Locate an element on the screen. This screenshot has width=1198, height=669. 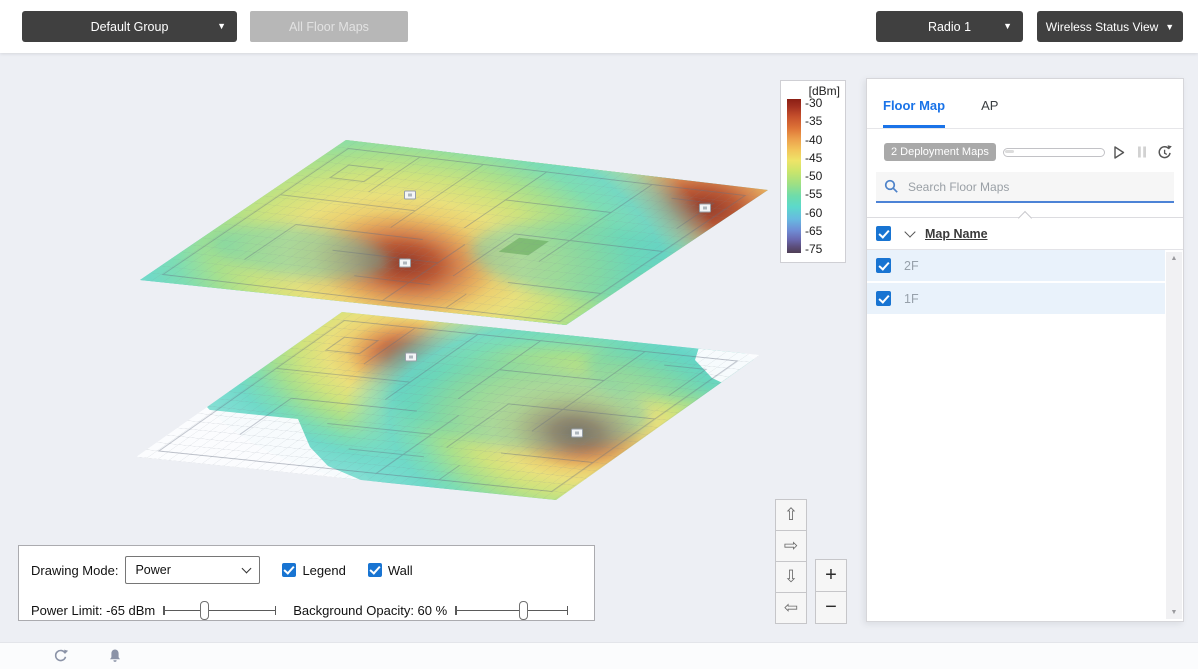
pan-up-button: ⇧ is located at coordinates (791, 515).